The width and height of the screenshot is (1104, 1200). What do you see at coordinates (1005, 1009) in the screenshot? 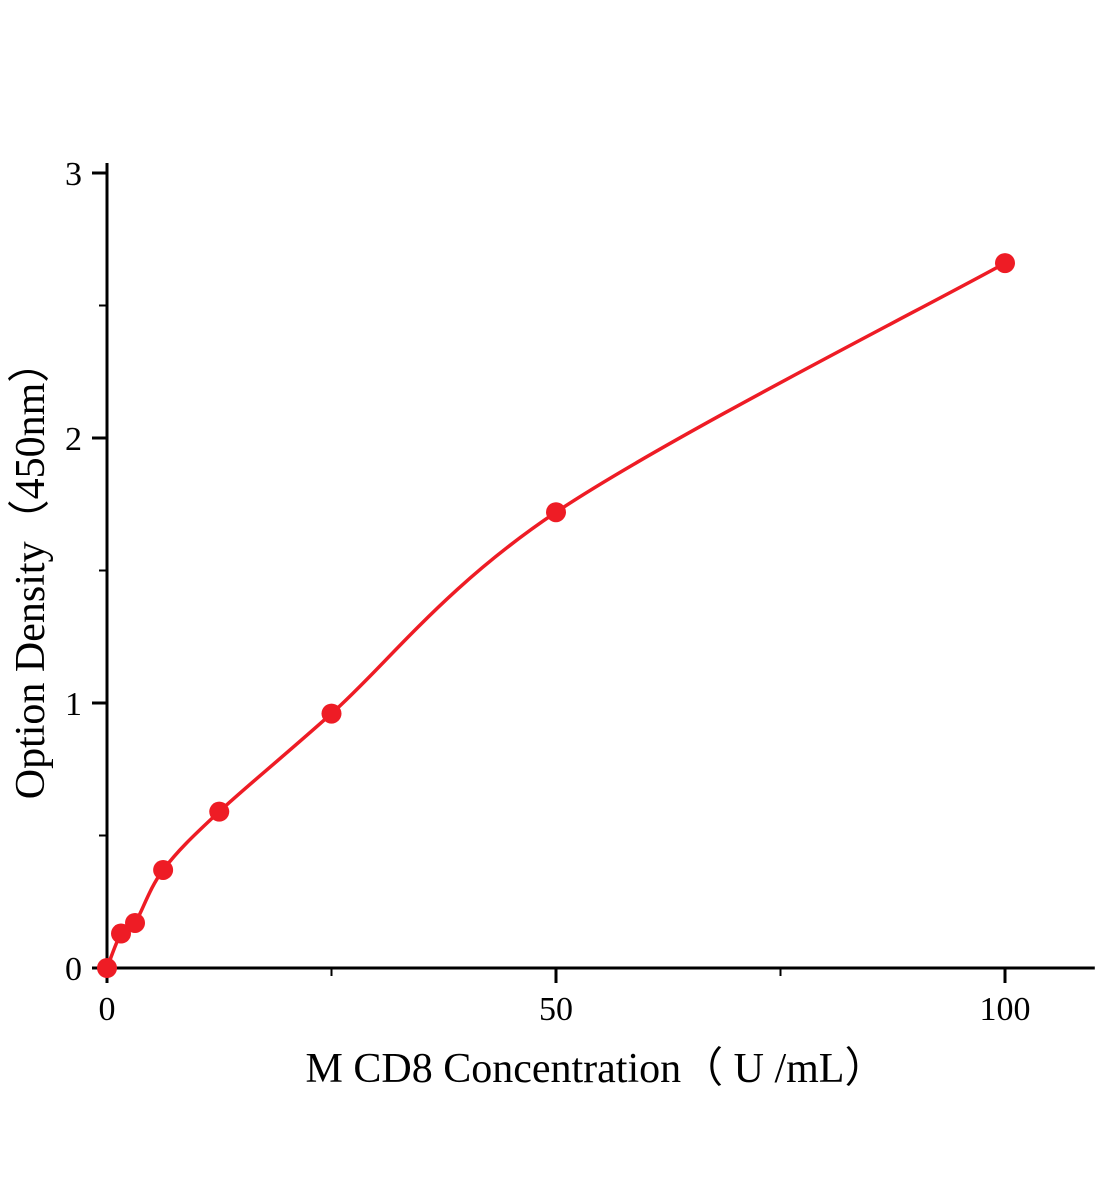
I see `x-tick-label: 100` at bounding box center [1005, 1009].